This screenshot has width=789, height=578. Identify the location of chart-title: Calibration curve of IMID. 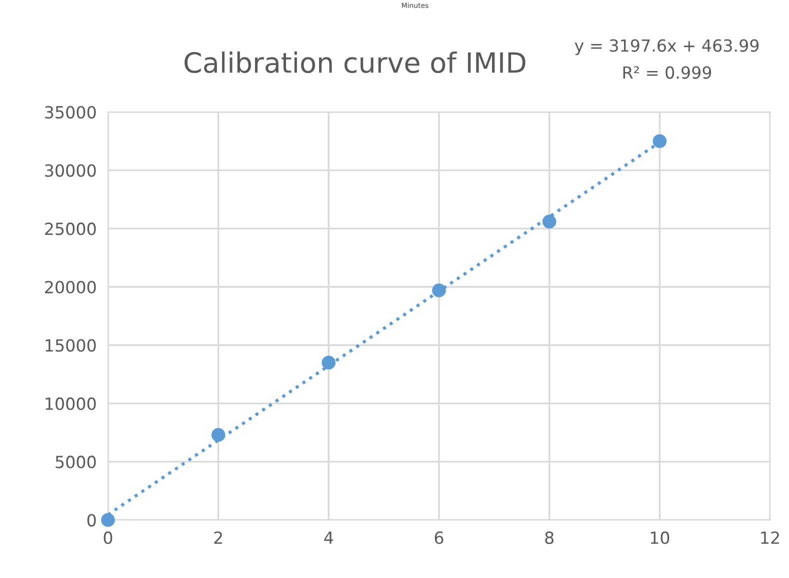
(355, 63).